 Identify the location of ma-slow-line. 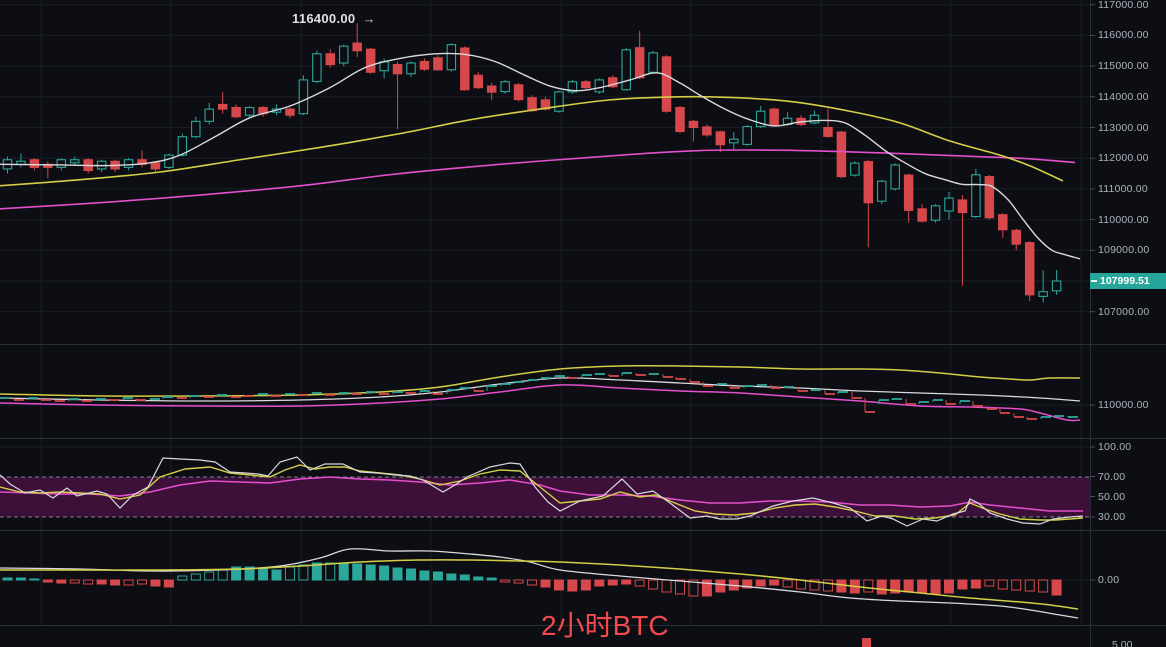
(538, 179).